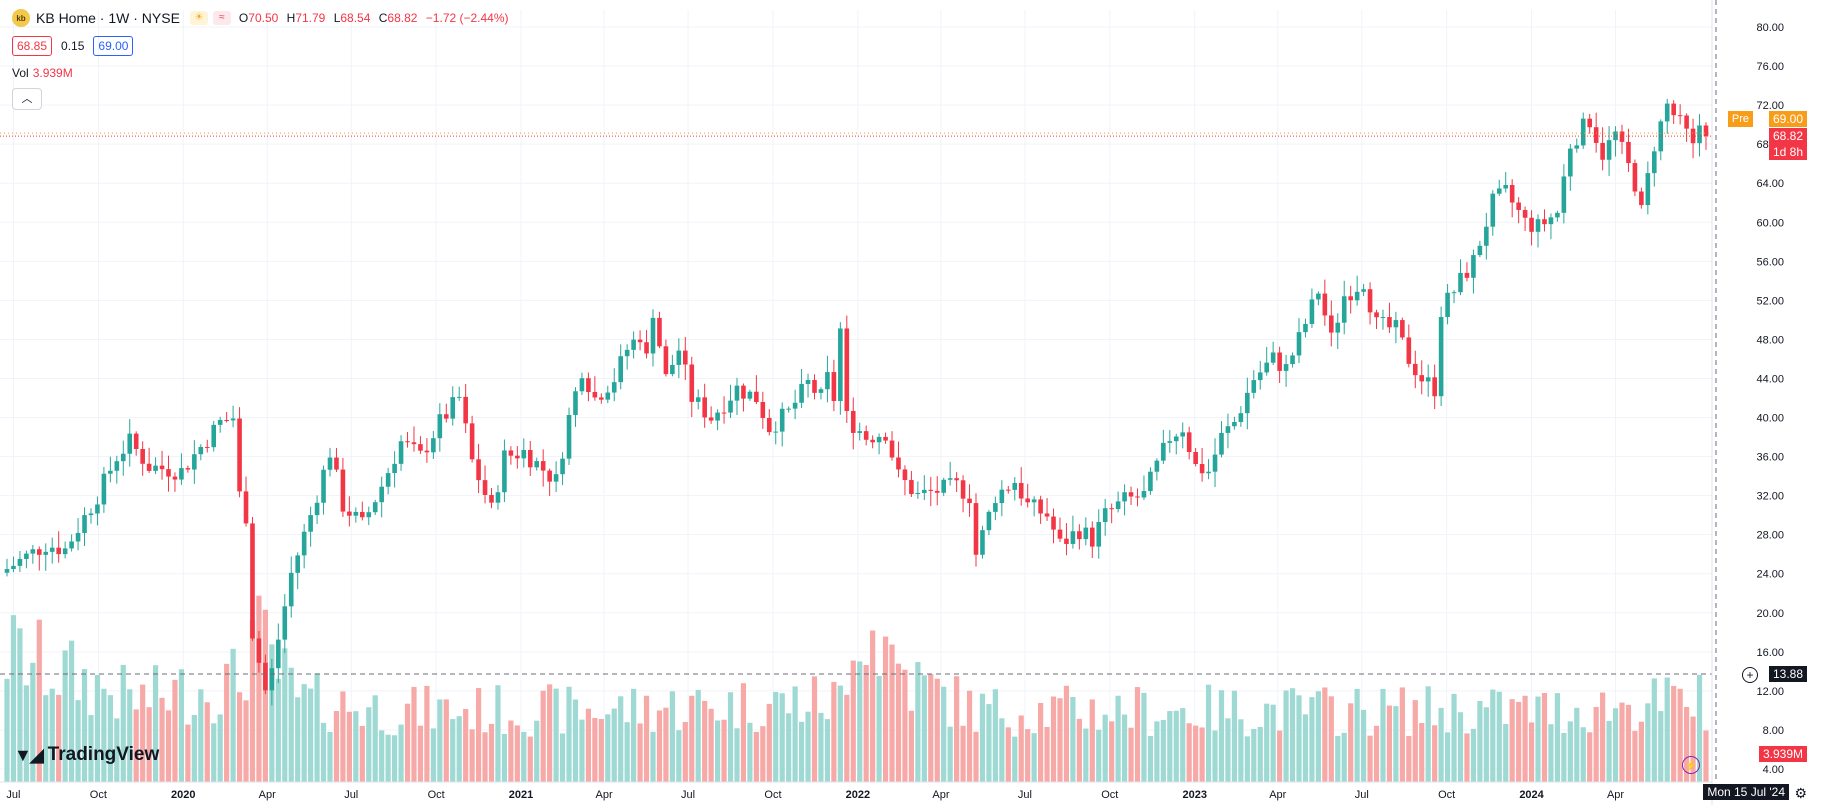 The height and width of the screenshot is (805, 1821). What do you see at coordinates (355, 18) in the screenshot?
I see `low-value: 68.54` at bounding box center [355, 18].